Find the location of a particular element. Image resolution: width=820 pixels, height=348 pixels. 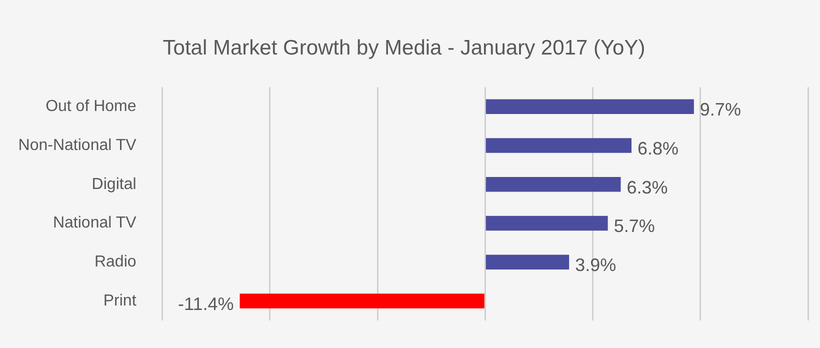

data-label: 9.7% is located at coordinates (720, 110).